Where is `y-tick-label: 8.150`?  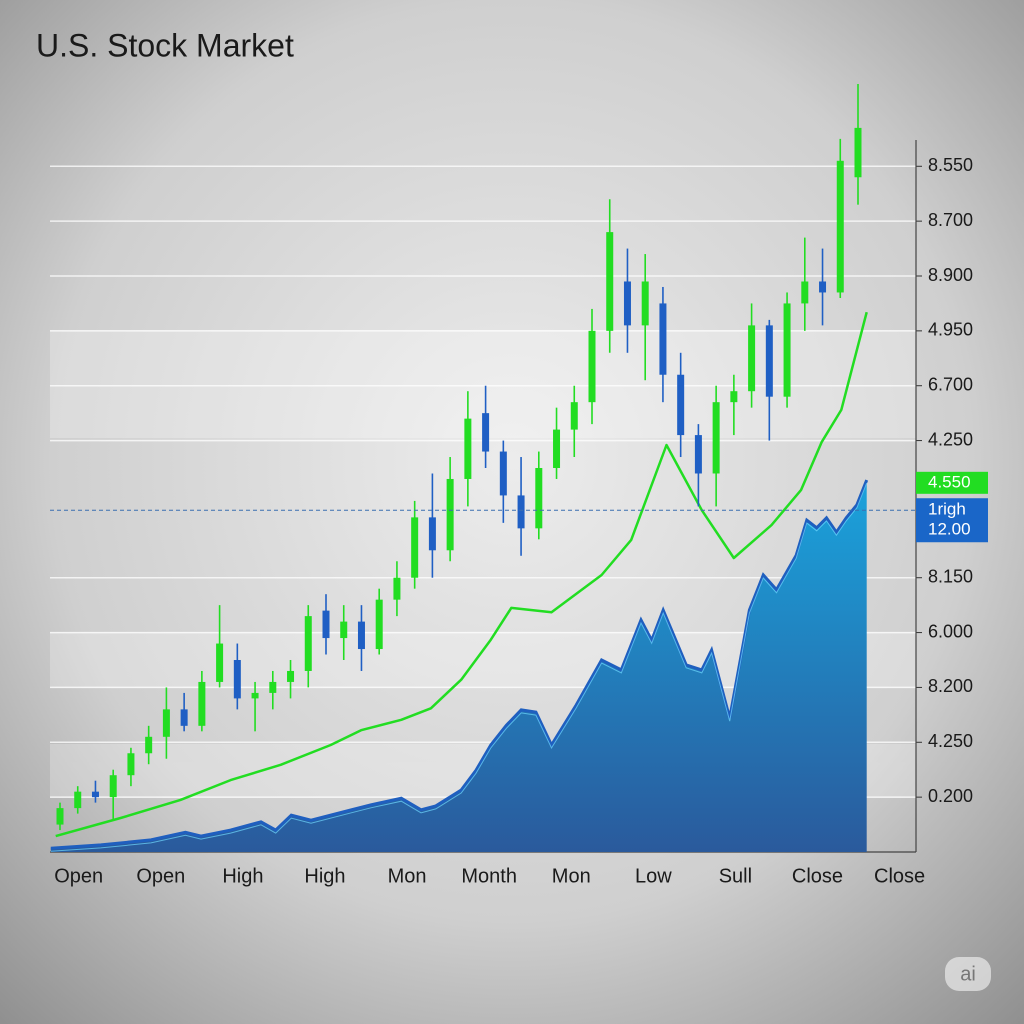
y-tick-label: 8.150 is located at coordinates (950, 576).